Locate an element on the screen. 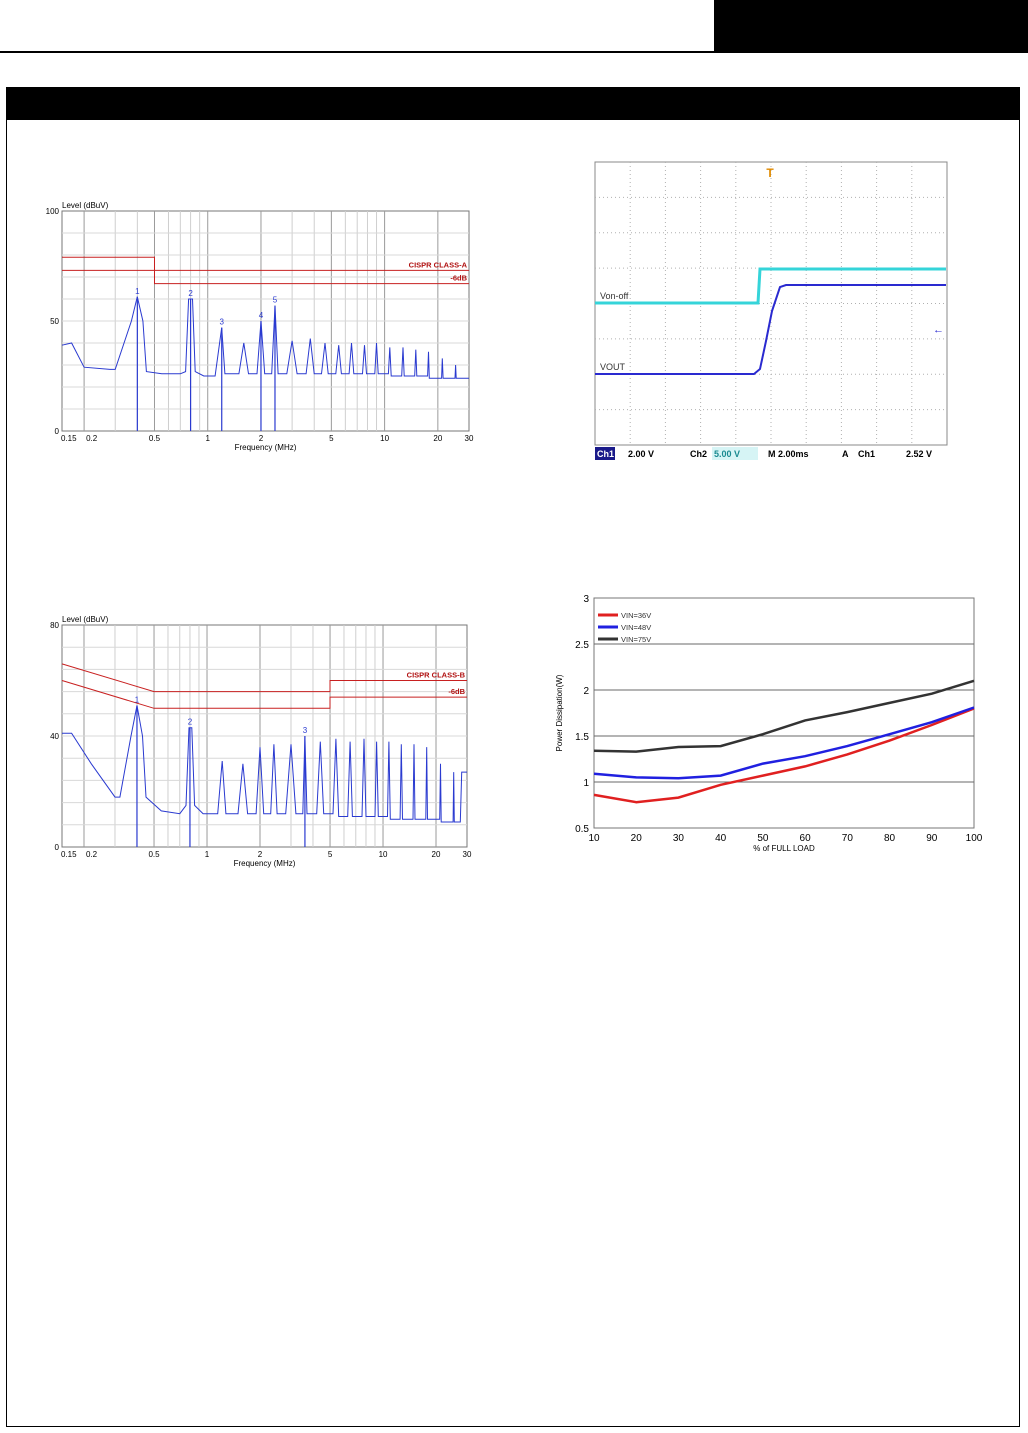 Image resolution: width=1028 pixels, height=1433 pixels. x-tick-label: 50 is located at coordinates (763, 838).